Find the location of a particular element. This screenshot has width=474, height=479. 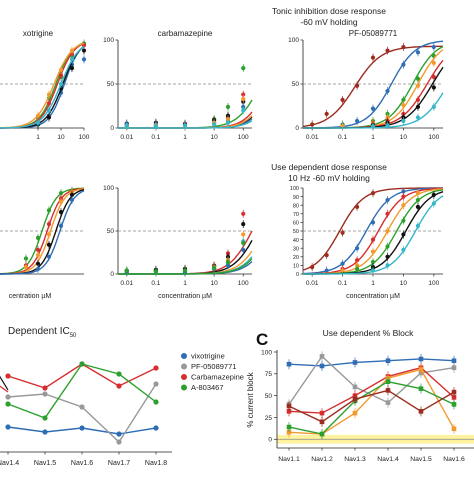

use-subheader: 10 Hz -60 mV holding is located at coordinates (329, 178).